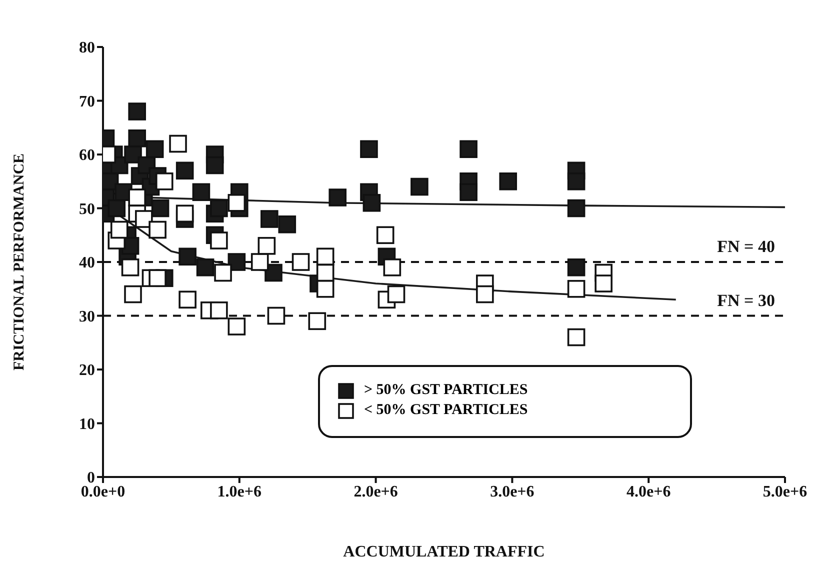  Describe the element at coordinates (785, 491) in the screenshot. I see `x-tick-label: 5.0e+6` at that location.